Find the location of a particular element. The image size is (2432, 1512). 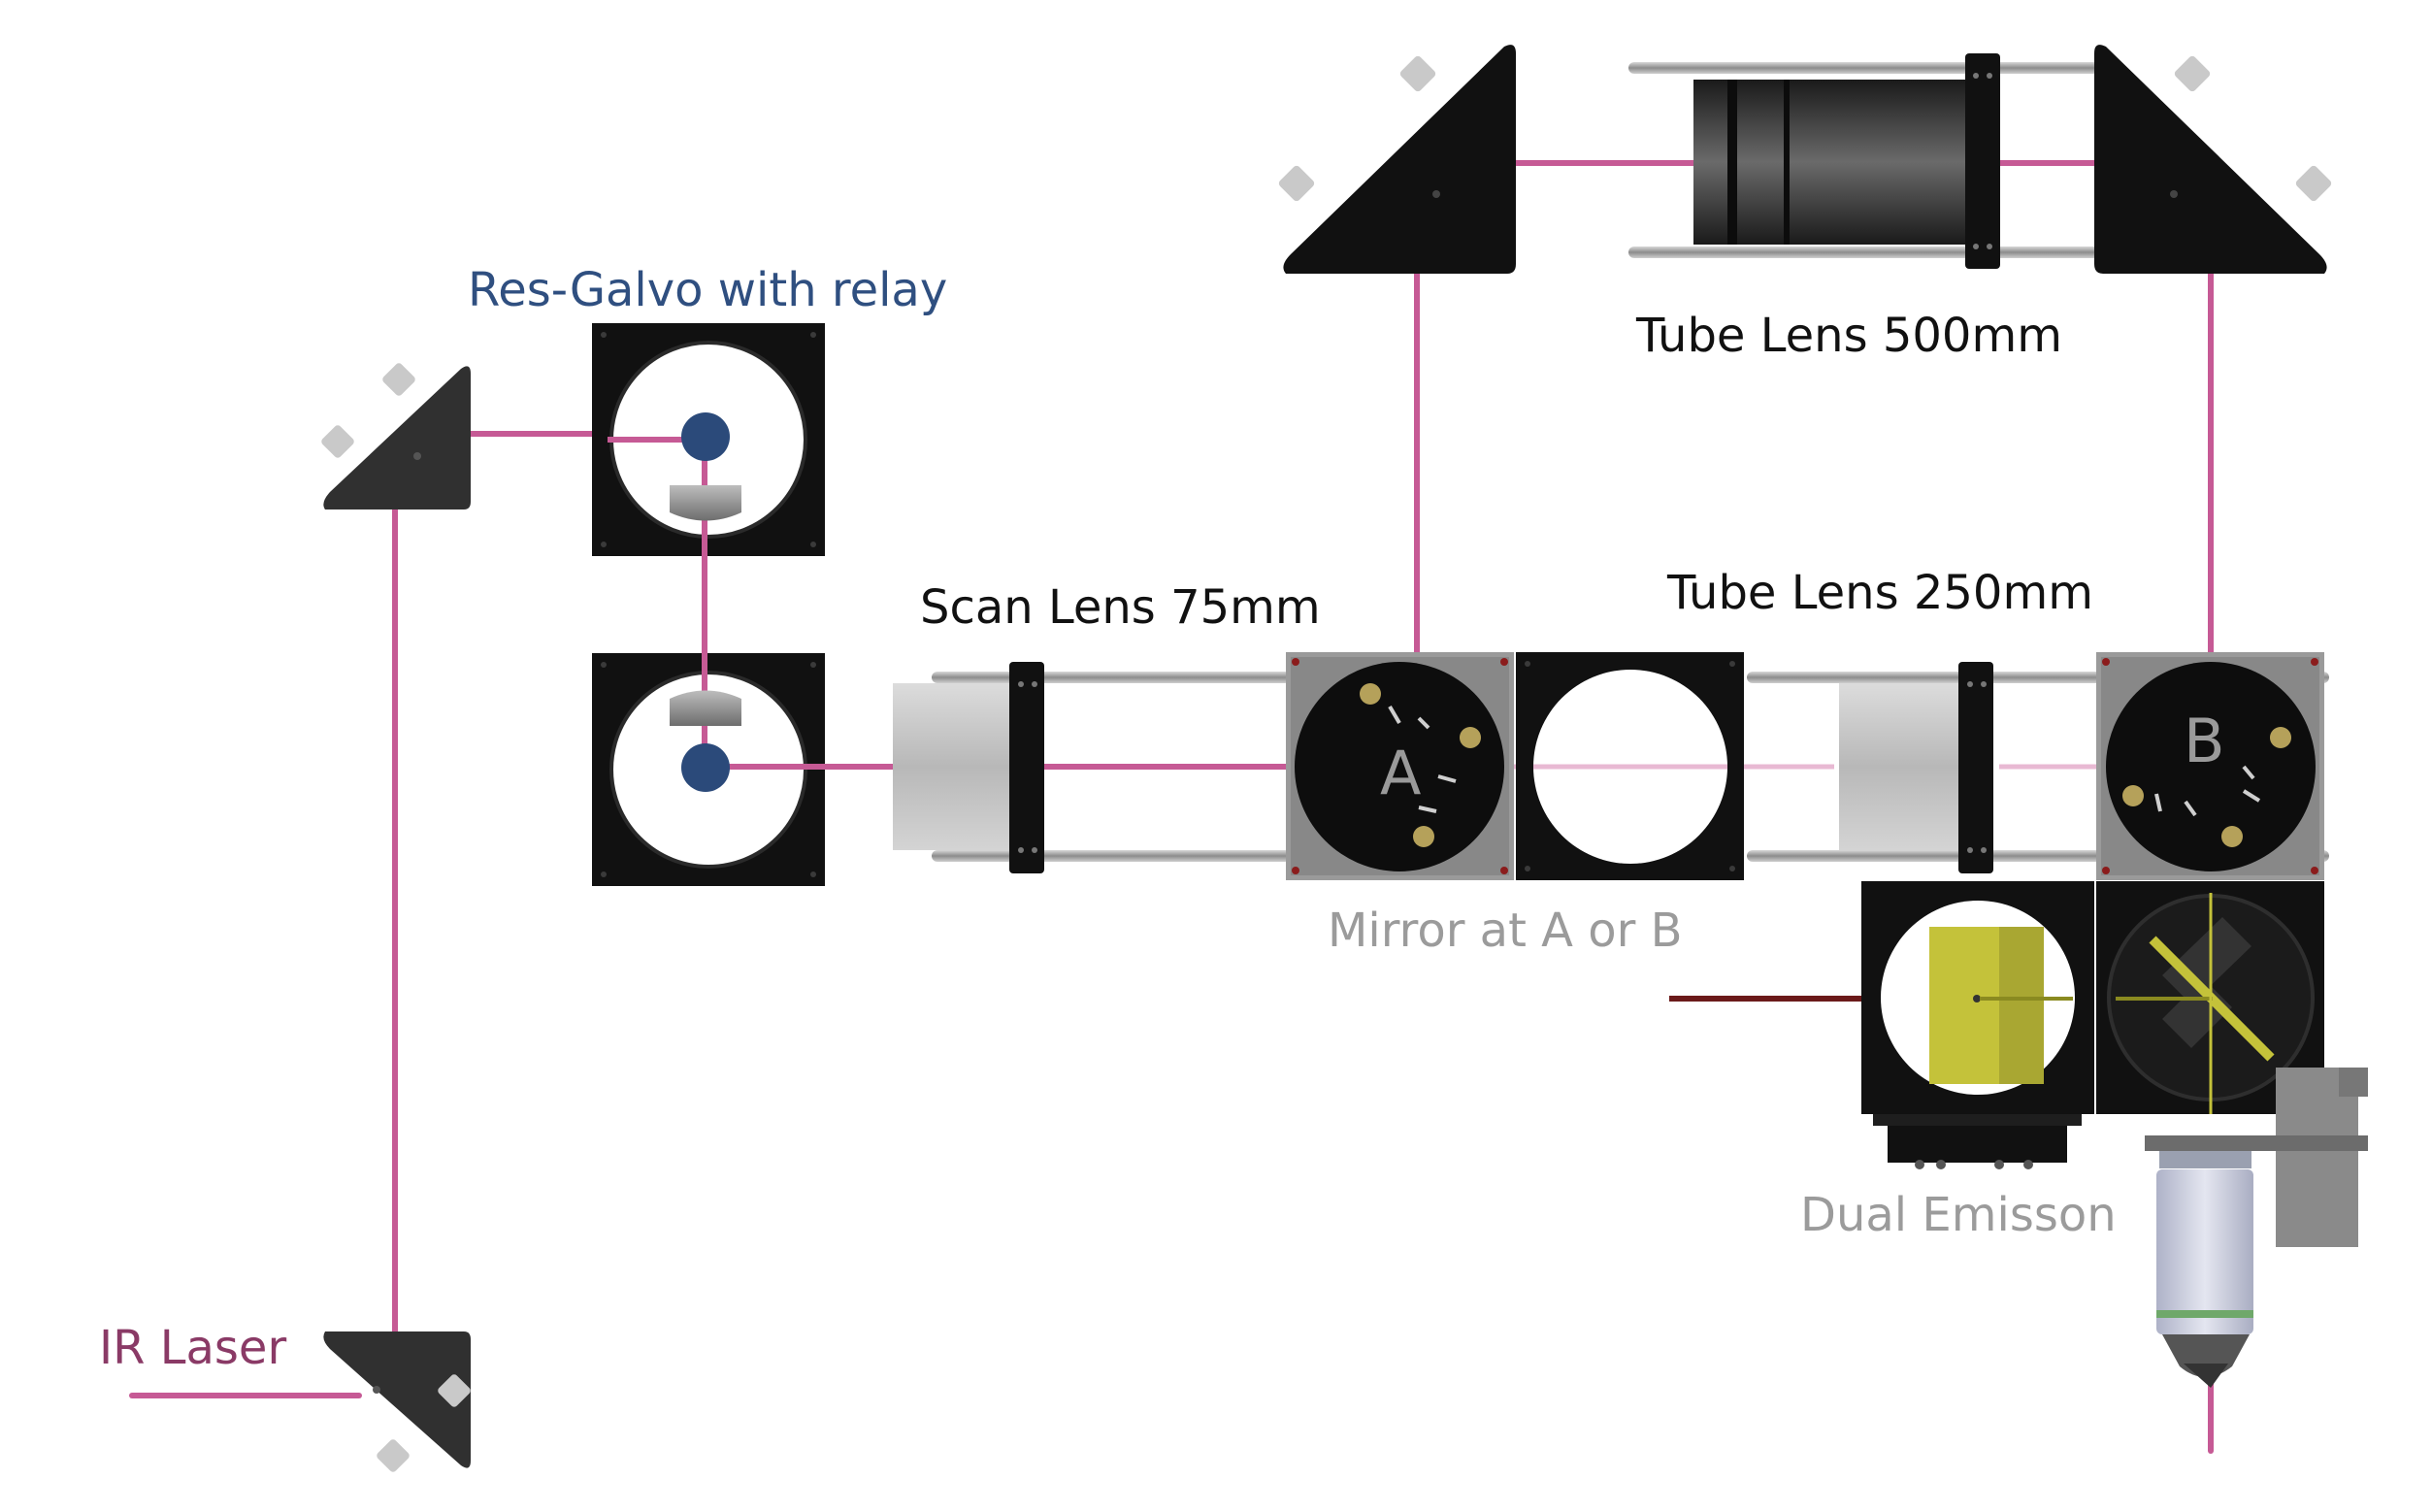

mirror-cube-a is located at coordinates (1400, 766).